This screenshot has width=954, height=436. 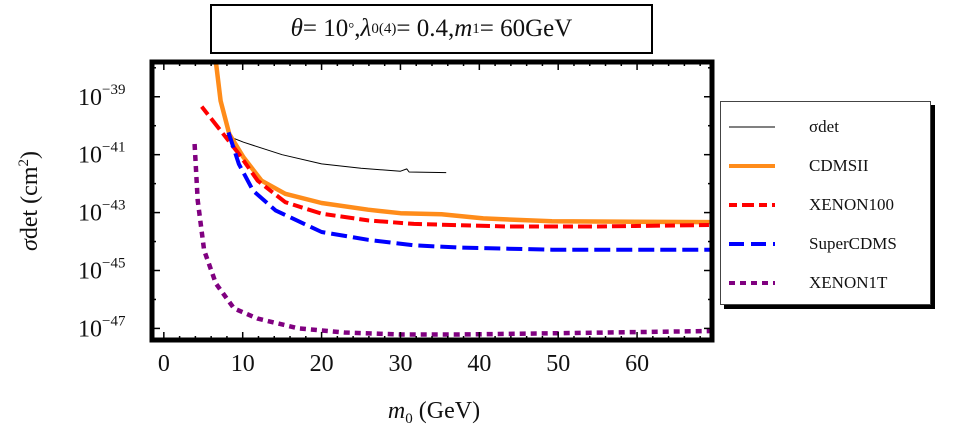 What do you see at coordinates (243, 364) in the screenshot?
I see `x-tick-label: 10` at bounding box center [243, 364].